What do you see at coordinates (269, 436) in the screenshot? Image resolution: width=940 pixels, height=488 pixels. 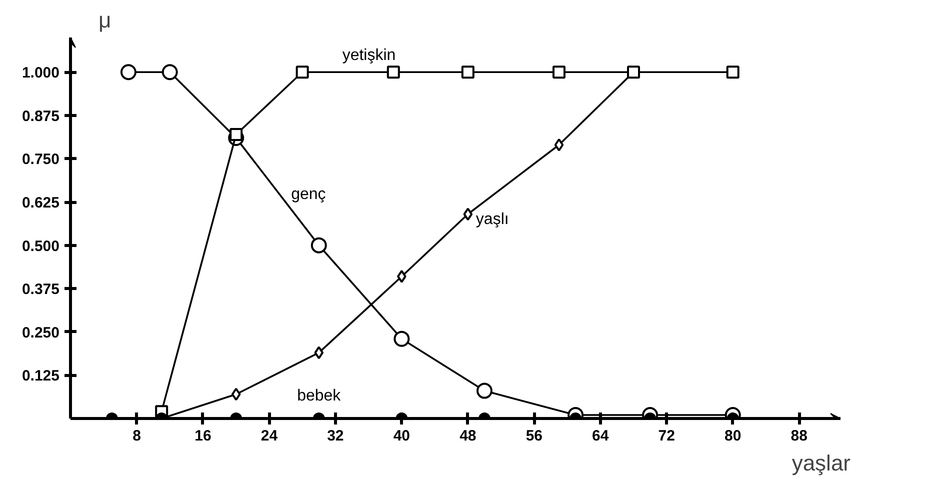 I see `x-tick-label: 24` at bounding box center [269, 436].